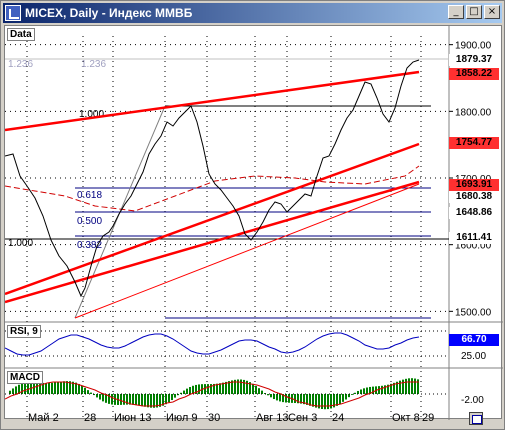  What do you see at coordinates (182, 418) in the screenshot?
I see `x-tick-label: Июл 9` at bounding box center [182, 418].